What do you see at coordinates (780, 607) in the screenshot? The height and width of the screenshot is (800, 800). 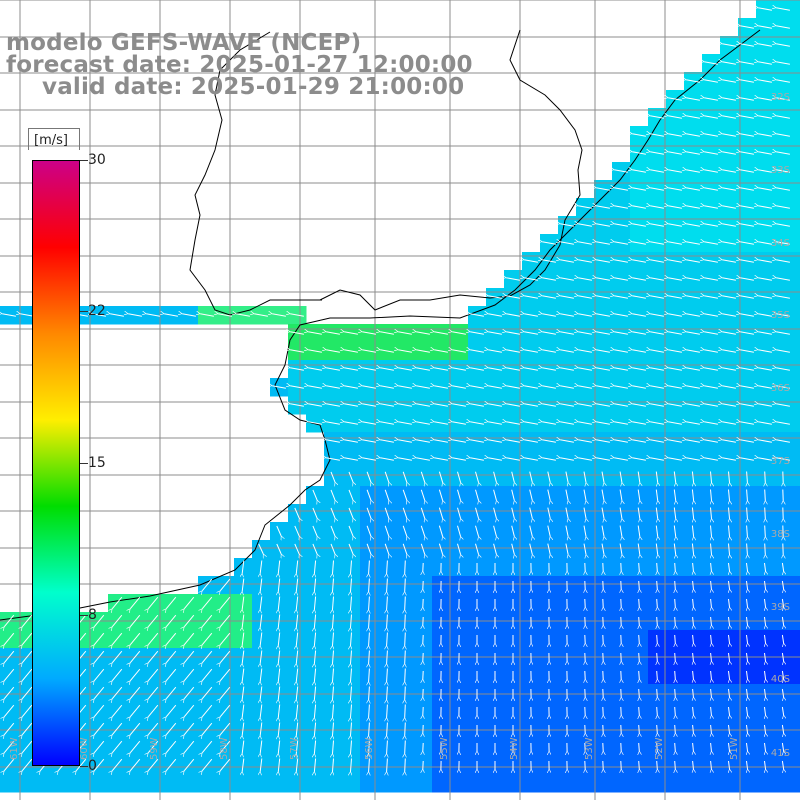 I see `latitude-label: 39S` at bounding box center [780, 607].